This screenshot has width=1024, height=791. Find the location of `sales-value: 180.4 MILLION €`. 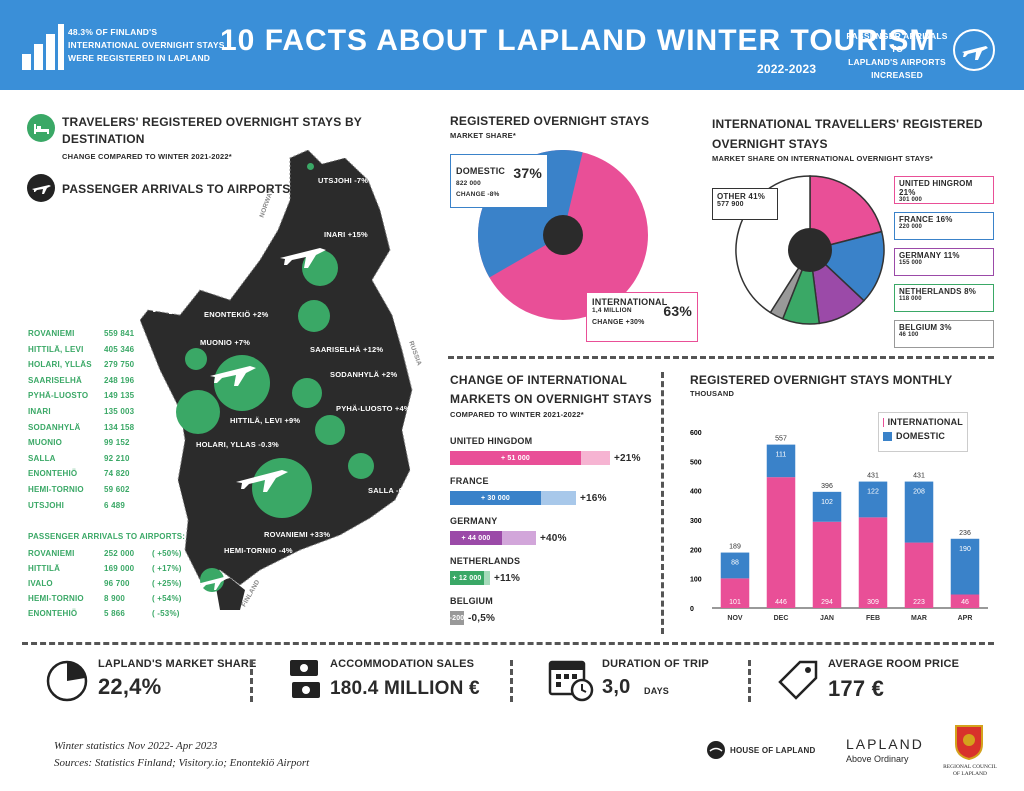

sales-value: 180.4 MILLION € is located at coordinates (405, 688).